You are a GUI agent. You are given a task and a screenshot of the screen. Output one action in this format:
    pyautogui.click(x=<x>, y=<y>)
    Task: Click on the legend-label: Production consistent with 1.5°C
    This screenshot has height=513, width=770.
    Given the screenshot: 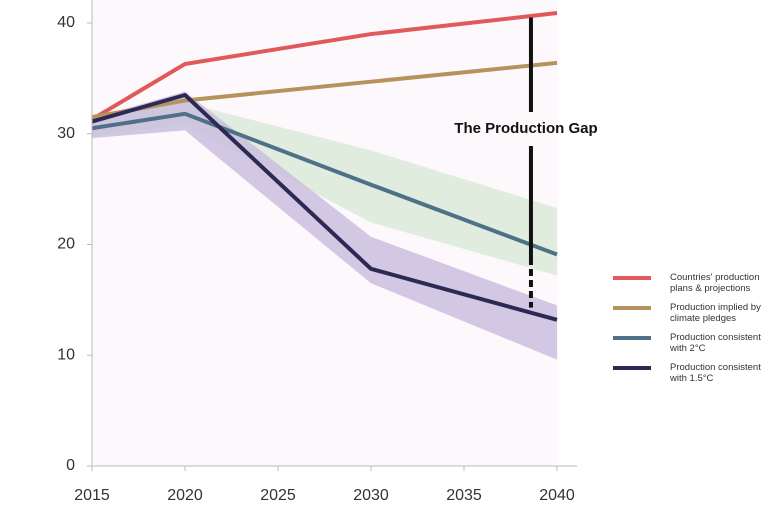 What is the action you would take?
    pyautogui.click(x=715, y=373)
    